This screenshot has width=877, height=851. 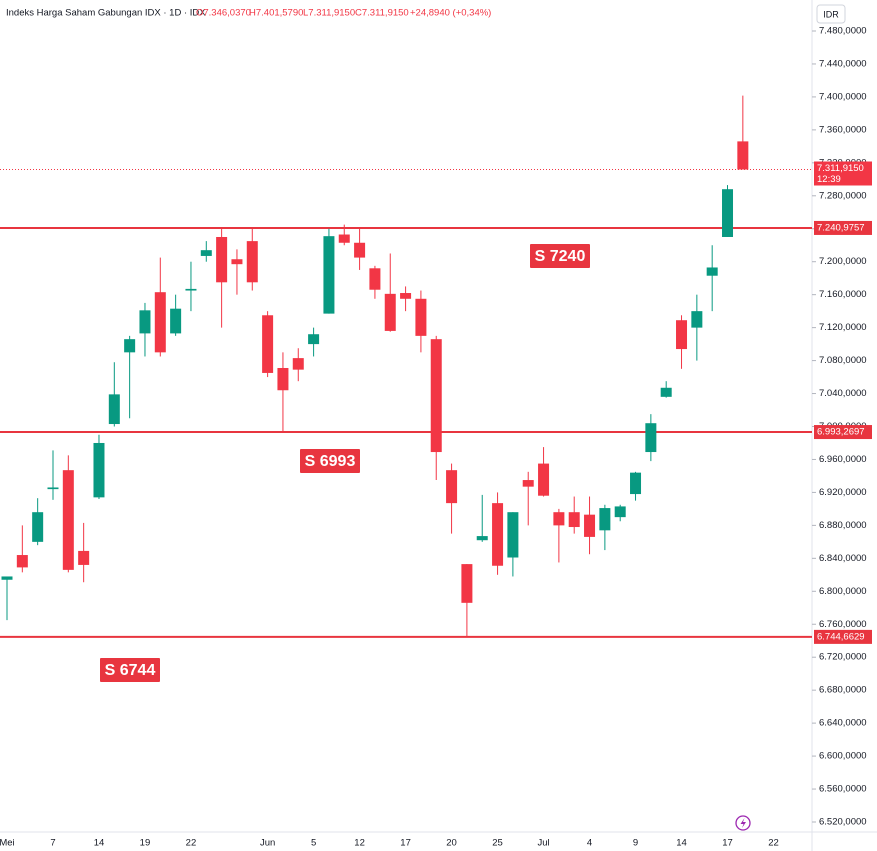 I want to click on level-label: 7.240,9757, so click(x=841, y=227).